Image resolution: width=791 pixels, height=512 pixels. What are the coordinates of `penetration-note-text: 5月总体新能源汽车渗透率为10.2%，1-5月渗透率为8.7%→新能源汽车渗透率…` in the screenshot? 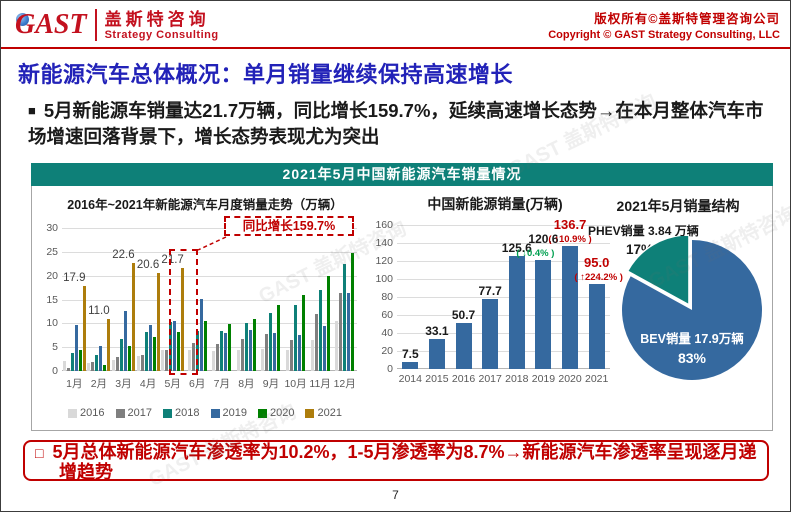 It's located at (404, 462).